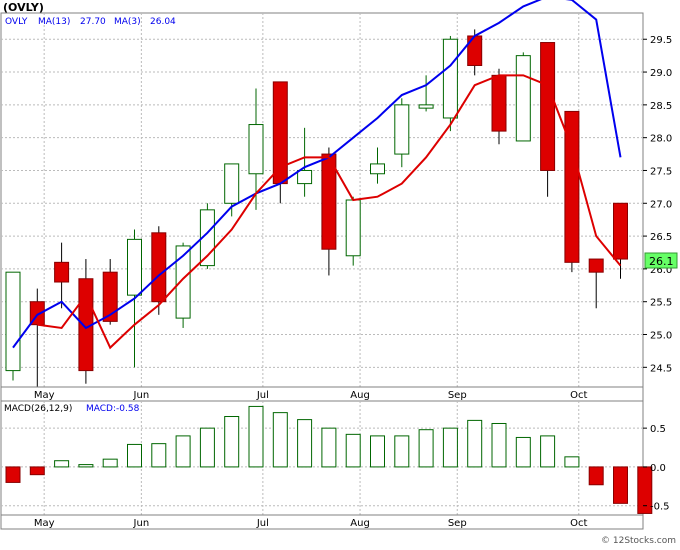  What do you see at coordinates (457, 395) in the screenshot?
I see `price-xtick-label: Sep` at bounding box center [457, 395].